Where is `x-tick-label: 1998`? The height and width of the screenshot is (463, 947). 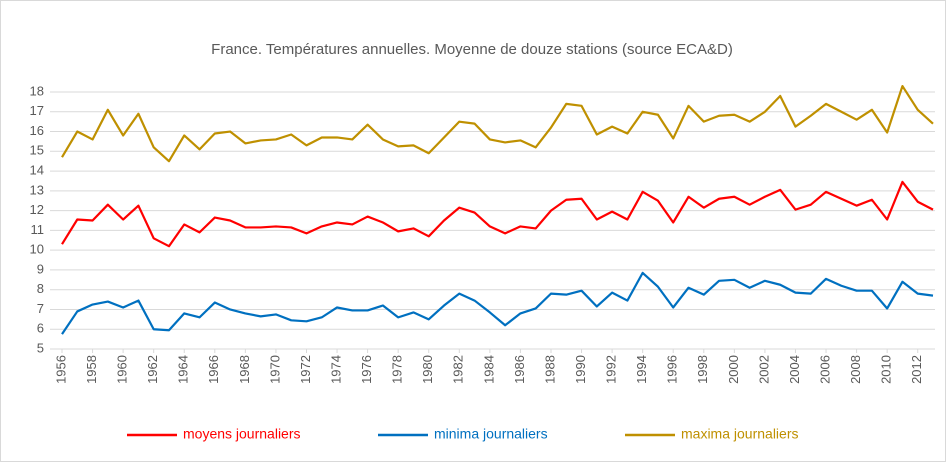
x-tick-label: 1998 is located at coordinates (702, 369).